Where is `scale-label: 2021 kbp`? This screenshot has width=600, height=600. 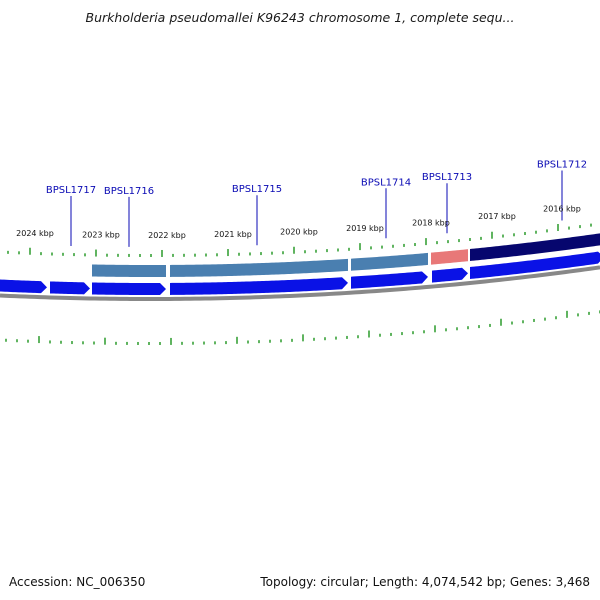 scale-label: 2021 kbp is located at coordinates (233, 234).